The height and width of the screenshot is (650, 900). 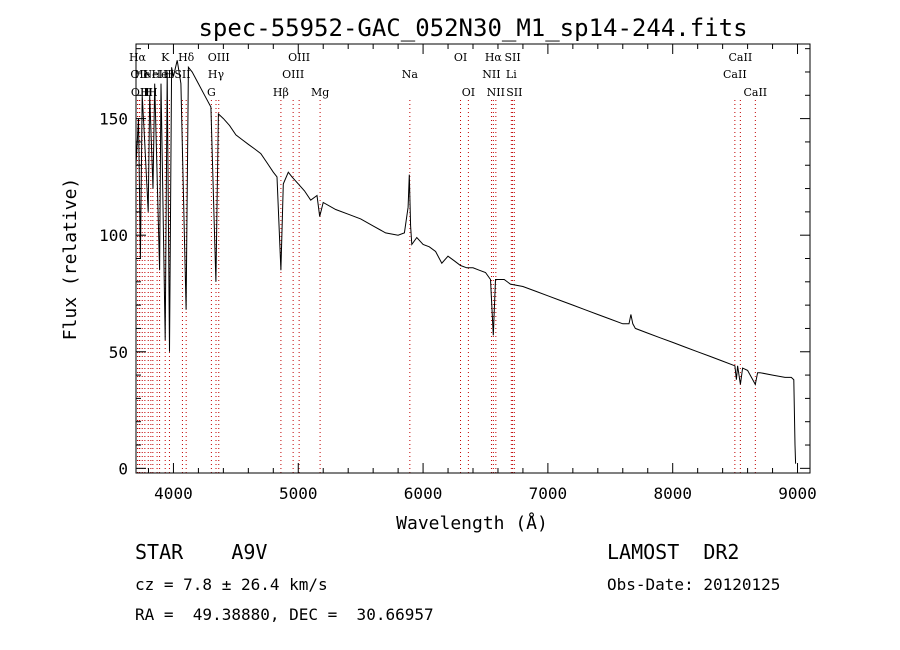 I want to click on y-tick-label-0: 0, so click(x=123, y=468).